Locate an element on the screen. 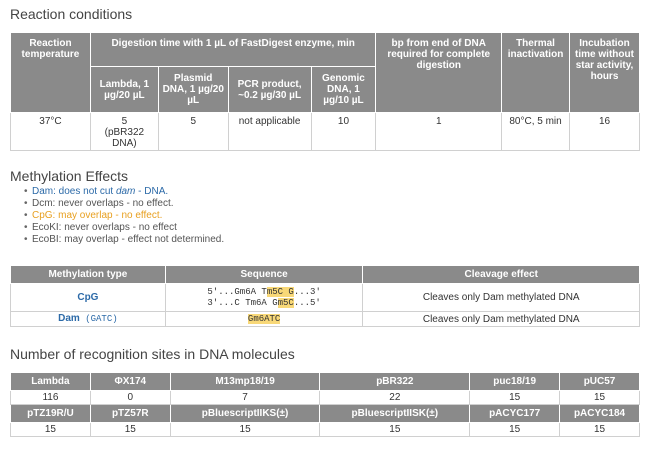  methylation-item-dam: Dam: does not cut dam - DNA. is located at coordinates (124, 192).